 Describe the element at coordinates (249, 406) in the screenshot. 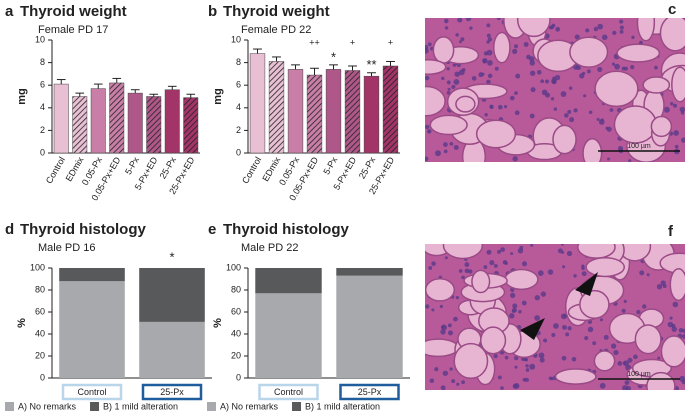

I see `legend-label: A) No remarks` at that location.